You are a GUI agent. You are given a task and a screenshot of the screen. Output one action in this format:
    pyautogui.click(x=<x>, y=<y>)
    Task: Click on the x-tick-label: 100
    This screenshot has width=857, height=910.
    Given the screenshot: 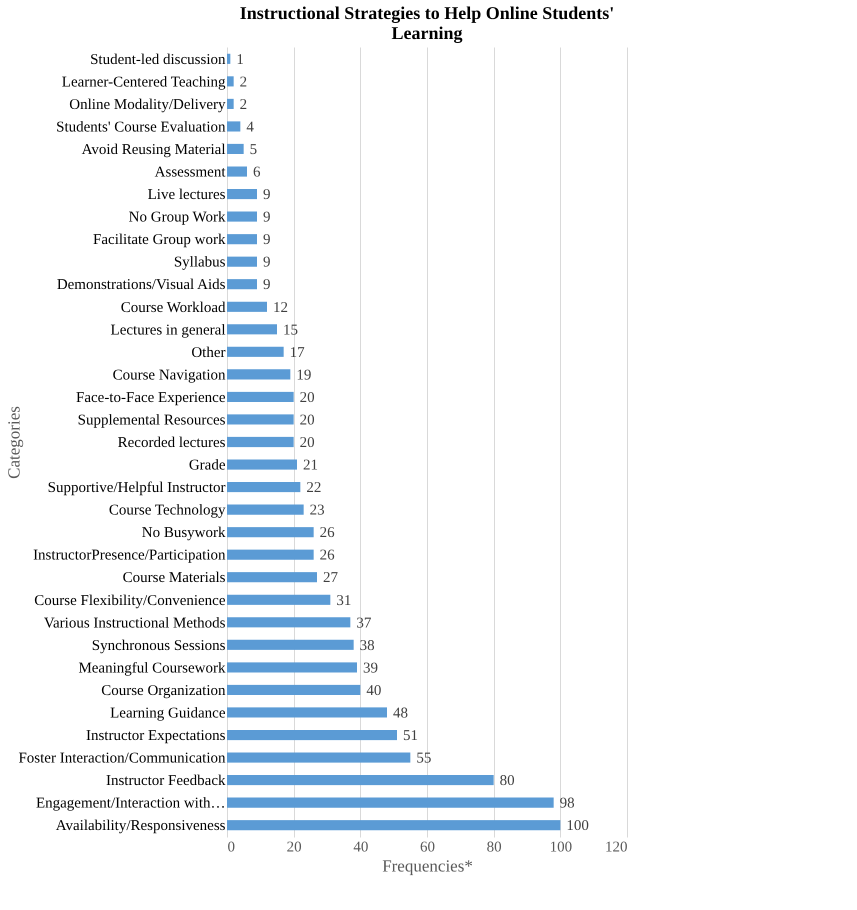 What is the action you would take?
    pyautogui.click(x=561, y=848)
    